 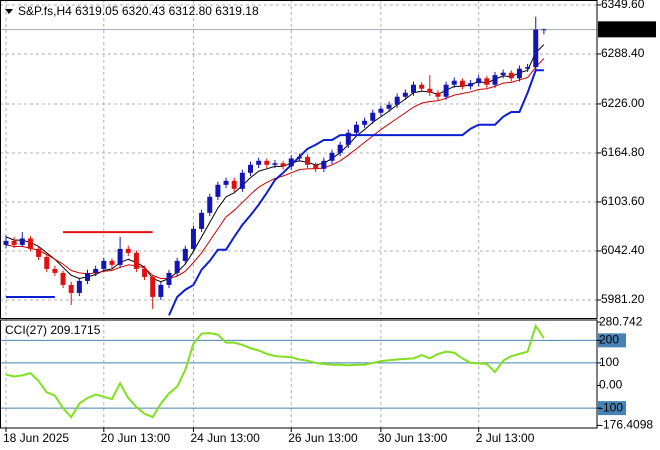 I want to click on x-tick-label: 20 Jun 13:00, so click(x=136, y=438).